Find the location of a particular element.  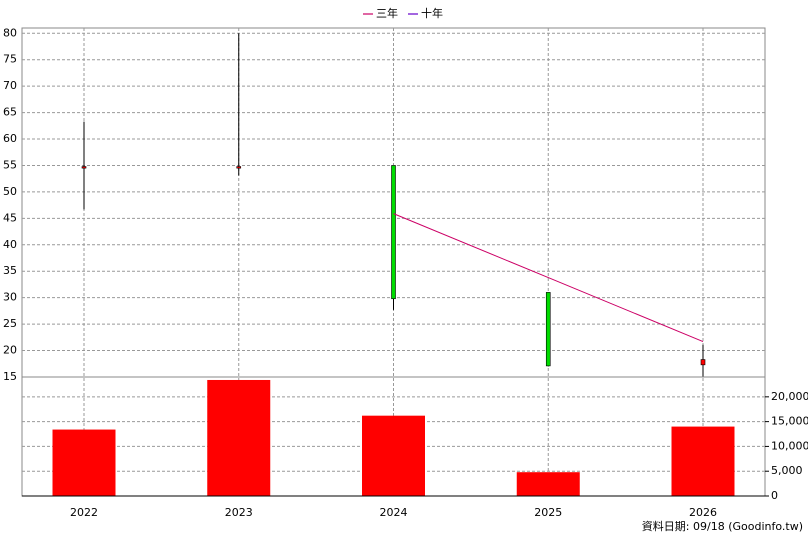

y2-tick-label: 20,000 is located at coordinates (789, 396).